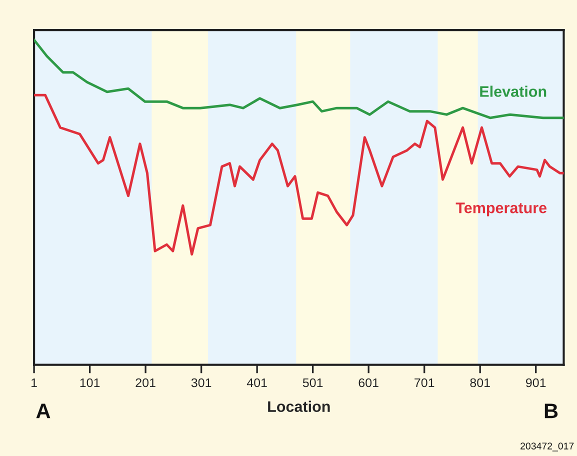  Describe the element at coordinates (513, 91) in the screenshot. I see `series-label: Elevation` at that location.